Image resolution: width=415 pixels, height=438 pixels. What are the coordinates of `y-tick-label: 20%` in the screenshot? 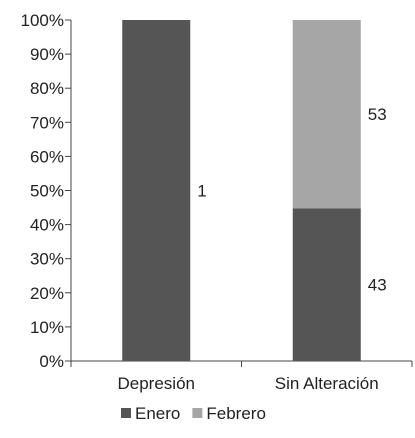 It's located at (47, 293).